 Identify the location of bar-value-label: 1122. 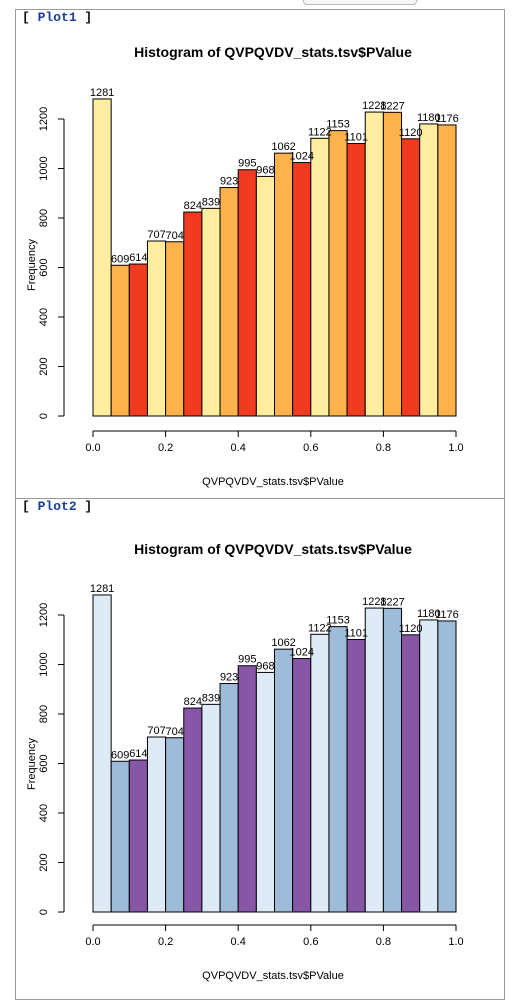
(320, 132).